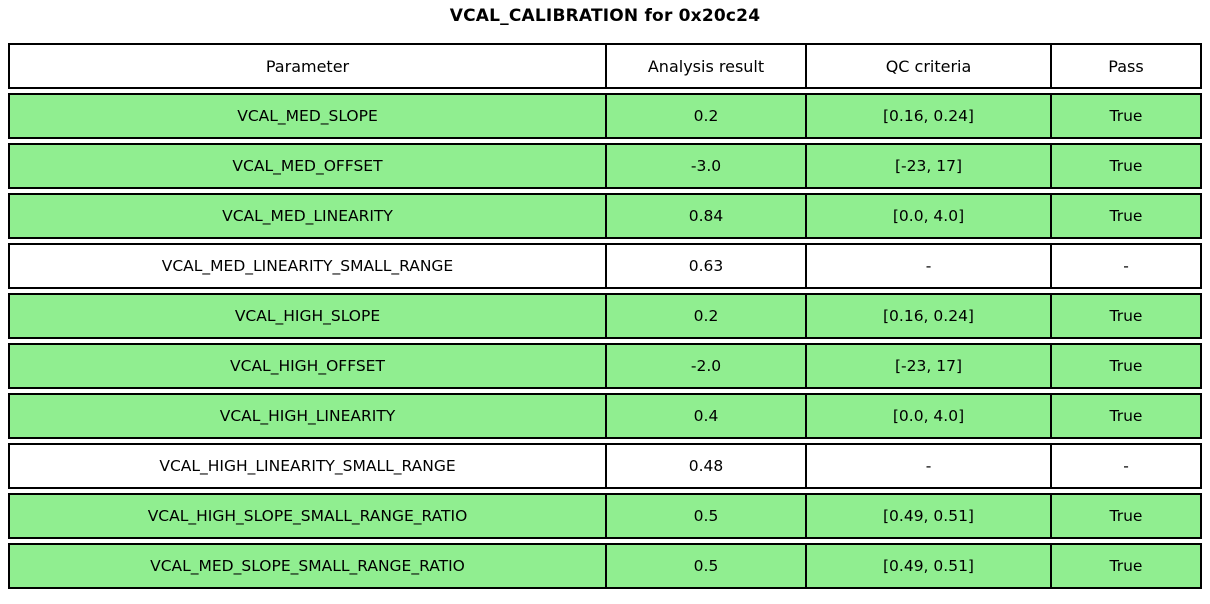  I want to click on table-row: VCAL_HIGH_OFFSET -2.0 [-23, 17] True, so click(605, 366).